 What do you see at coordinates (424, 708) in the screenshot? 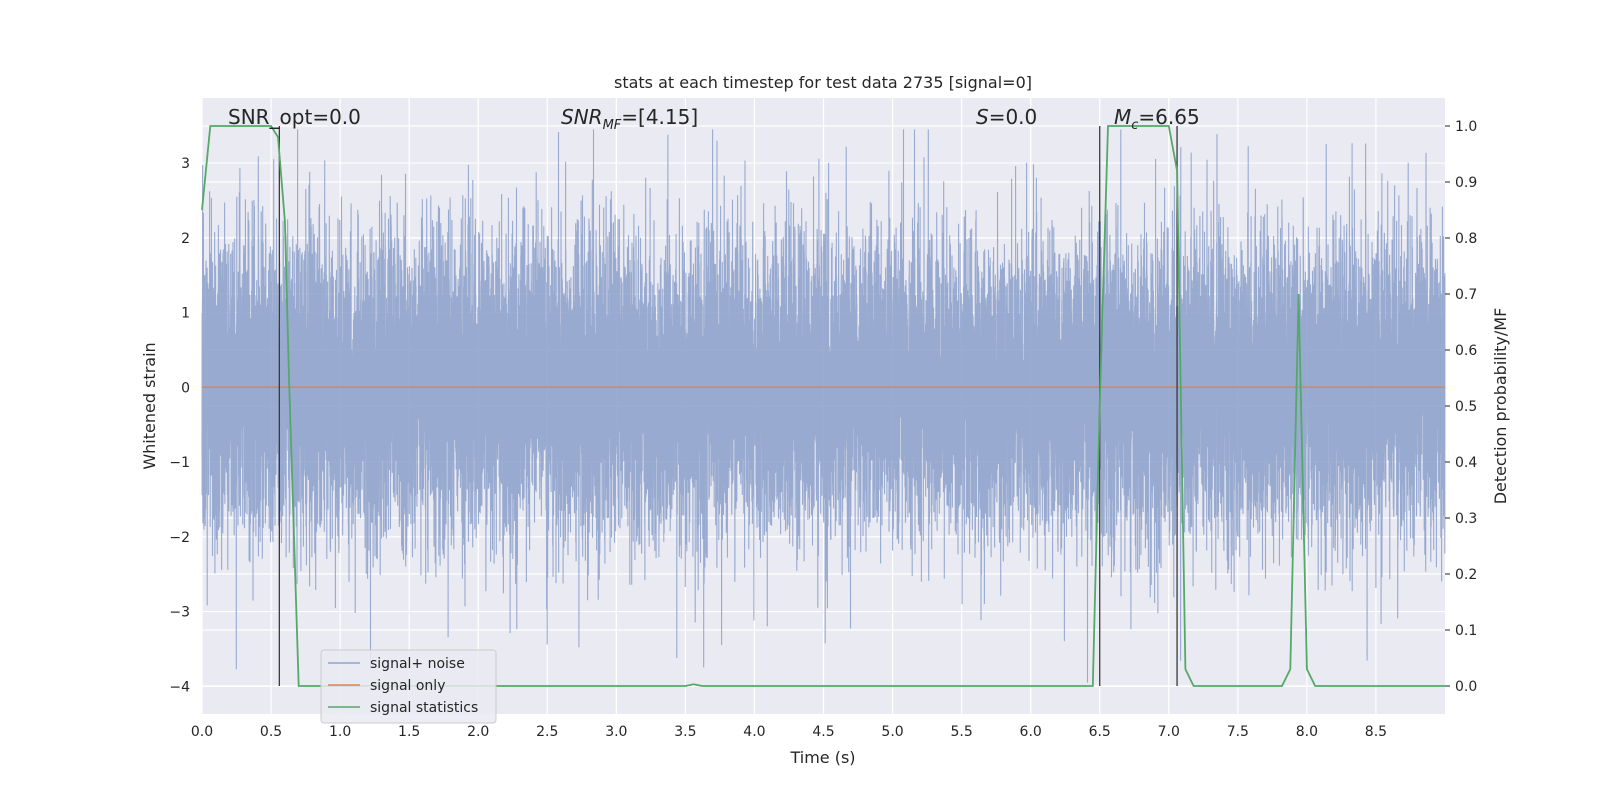
I see `legend-label-signal-statistics: signal statistics` at bounding box center [424, 708].